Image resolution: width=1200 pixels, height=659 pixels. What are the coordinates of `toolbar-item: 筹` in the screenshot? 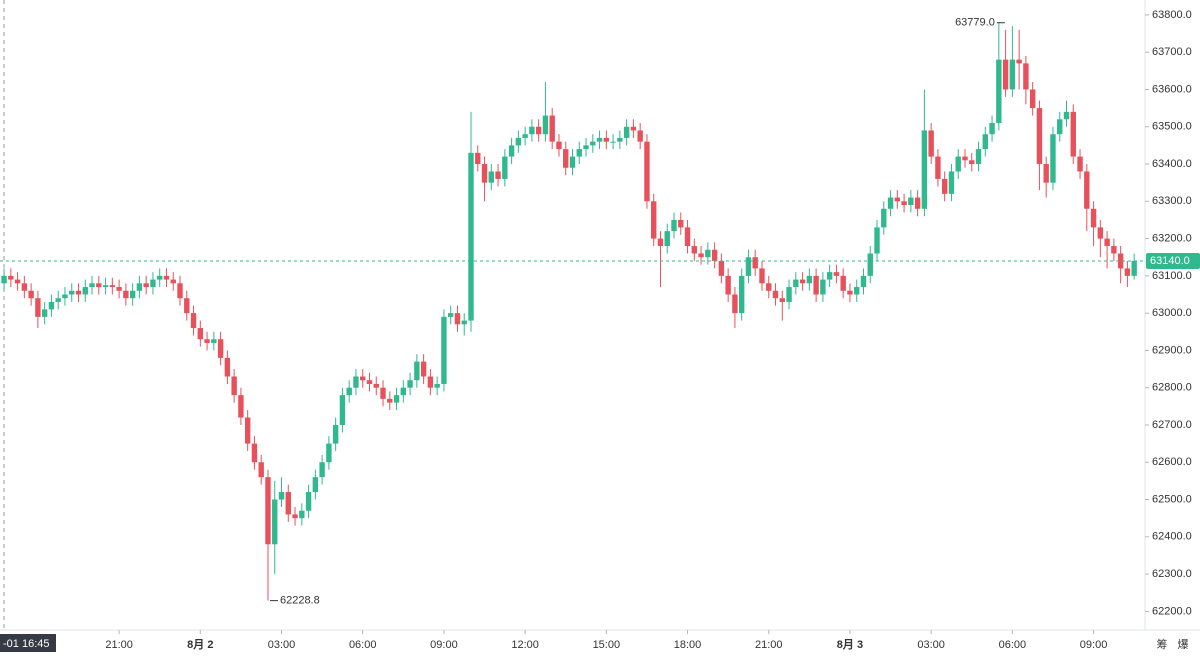 It's located at (1162, 644).